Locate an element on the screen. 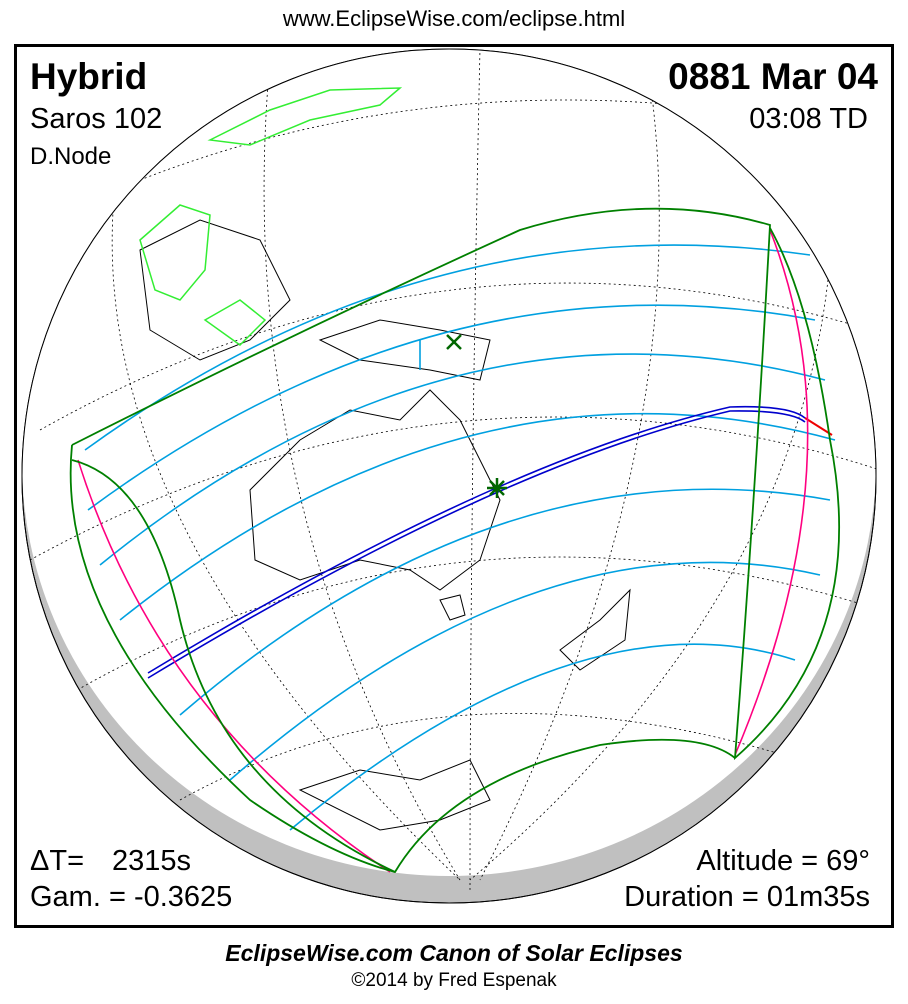  node: D.Node is located at coordinates (71, 156).